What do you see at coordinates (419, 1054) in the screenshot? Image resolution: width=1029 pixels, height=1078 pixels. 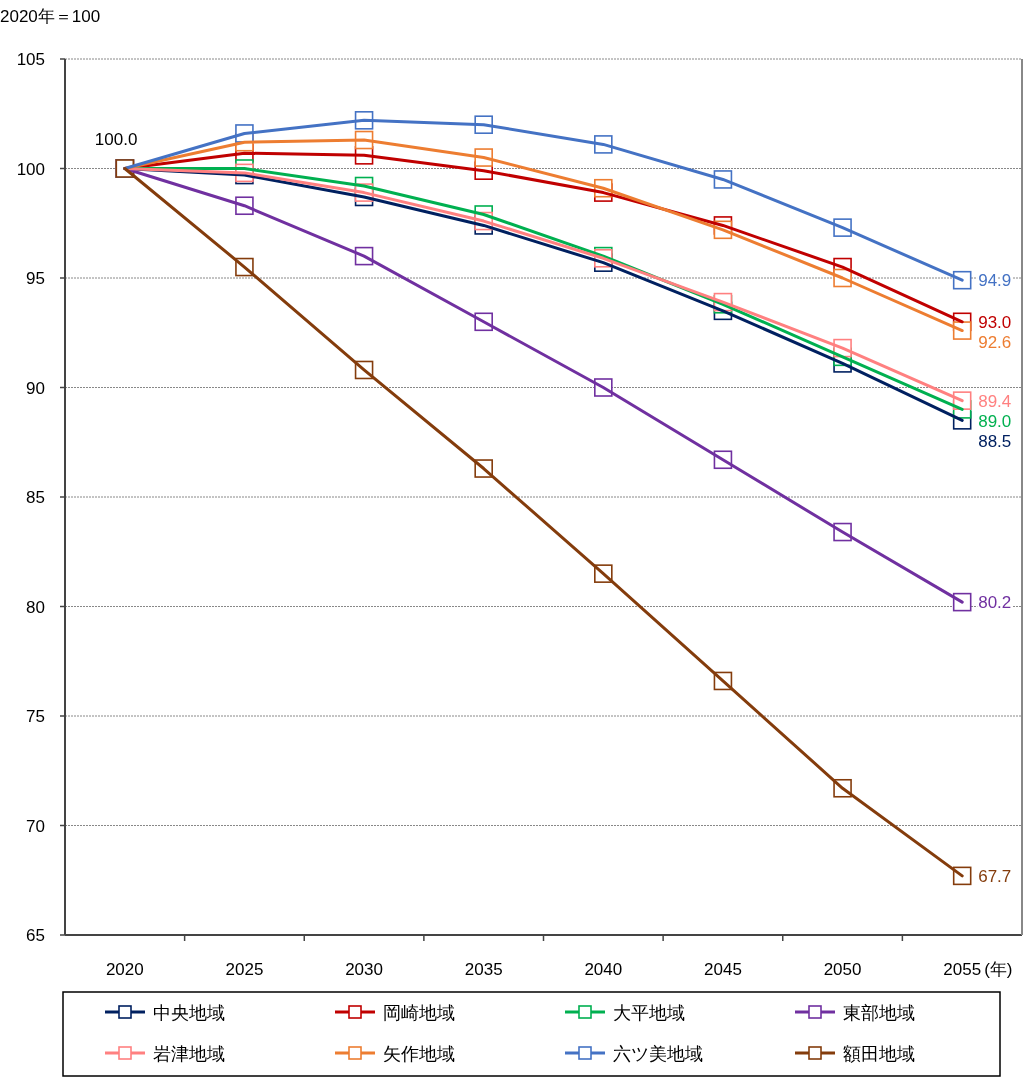 I see `legend-label: 矢作地域` at bounding box center [419, 1054].